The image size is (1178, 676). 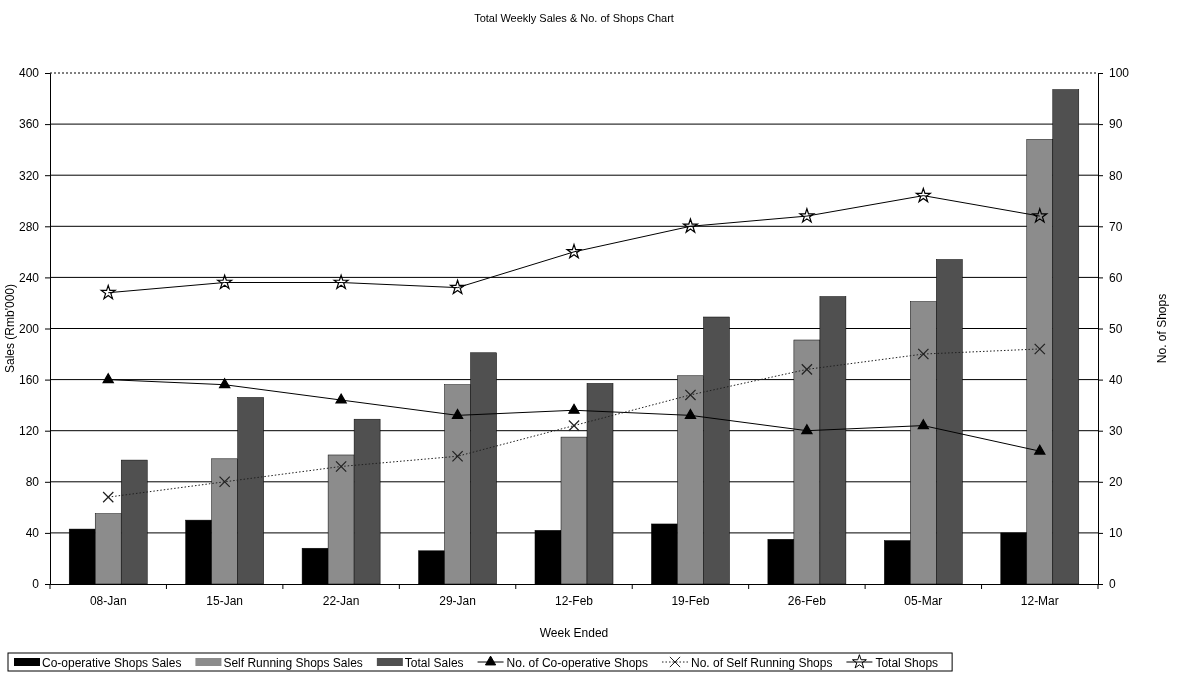 I want to click on y2-tick-label: 50, so click(x=1116, y=328).